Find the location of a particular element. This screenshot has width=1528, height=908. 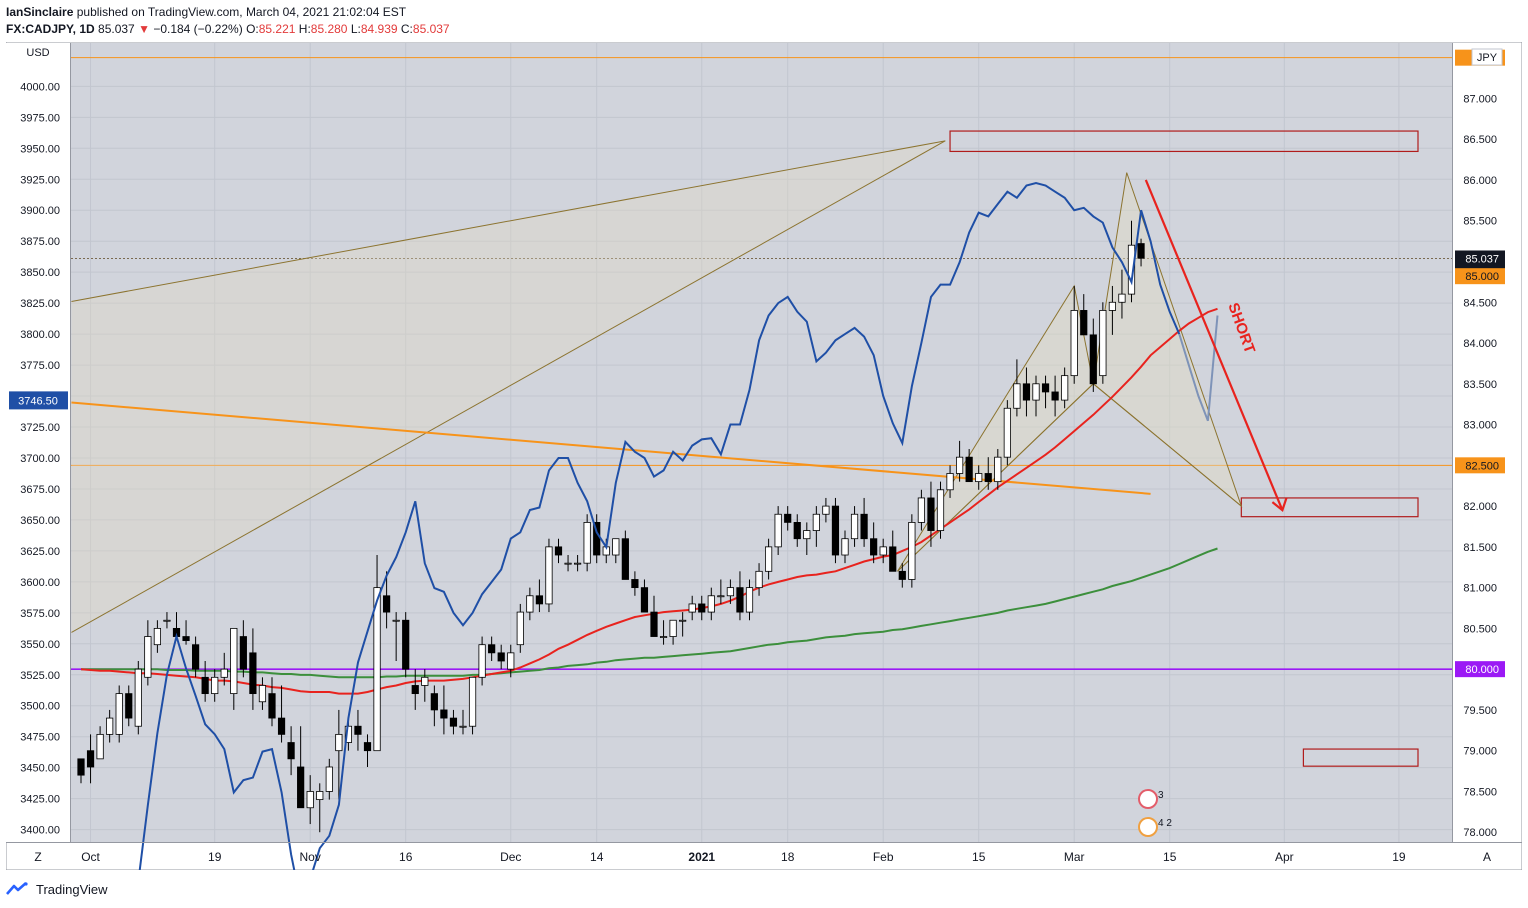

right-axis-unit-box is located at coordinates (1487, 57).